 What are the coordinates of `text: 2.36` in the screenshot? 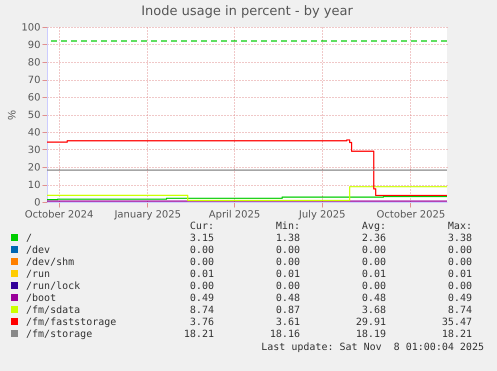 It's located at (373, 239).